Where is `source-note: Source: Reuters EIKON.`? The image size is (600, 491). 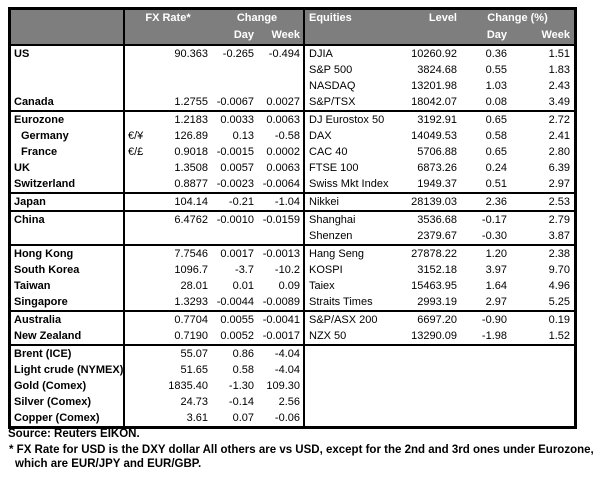 source-note: Source: Reuters EIKON. is located at coordinates (74, 434).